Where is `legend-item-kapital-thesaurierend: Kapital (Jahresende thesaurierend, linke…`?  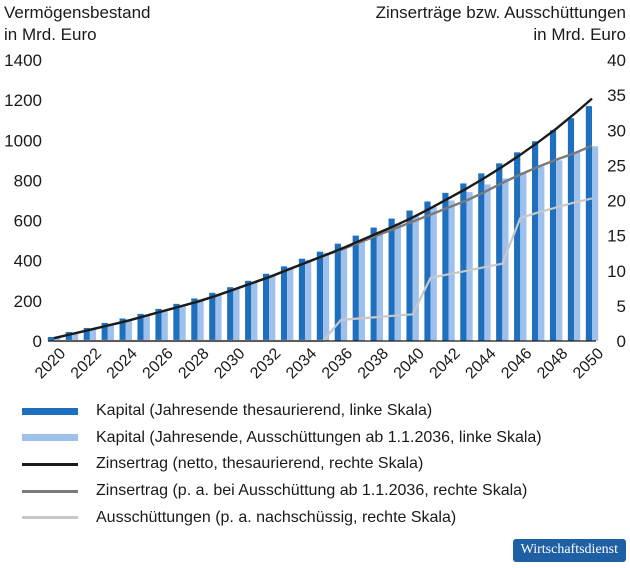
legend-item-kapital-thesaurierend: Kapital (Jahresende thesaurierend, linke… is located at coordinates (282, 411).